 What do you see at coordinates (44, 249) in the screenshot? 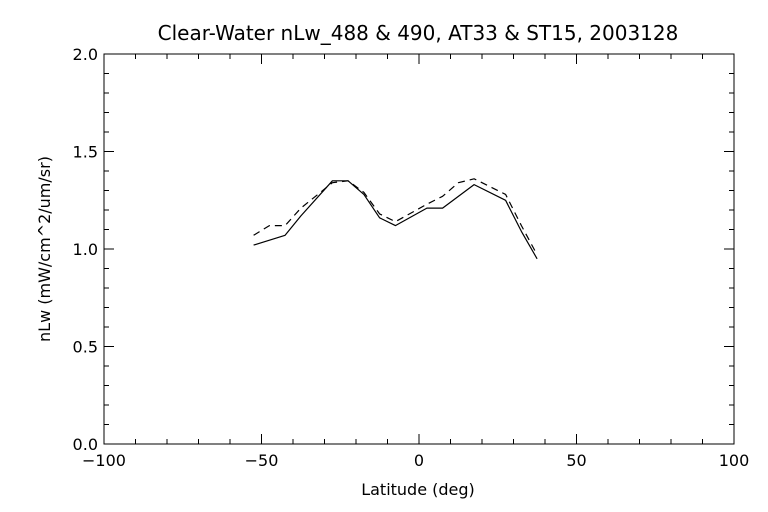
I see `y-axis-label: nLw (mW/cm^2/um/sr)` at bounding box center [44, 249].